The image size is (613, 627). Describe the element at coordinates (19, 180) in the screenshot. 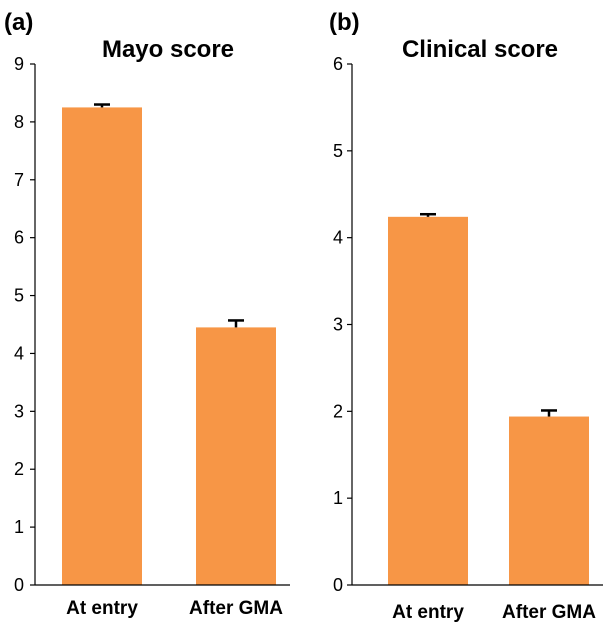

I see `y-tick-label: 7` at that location.